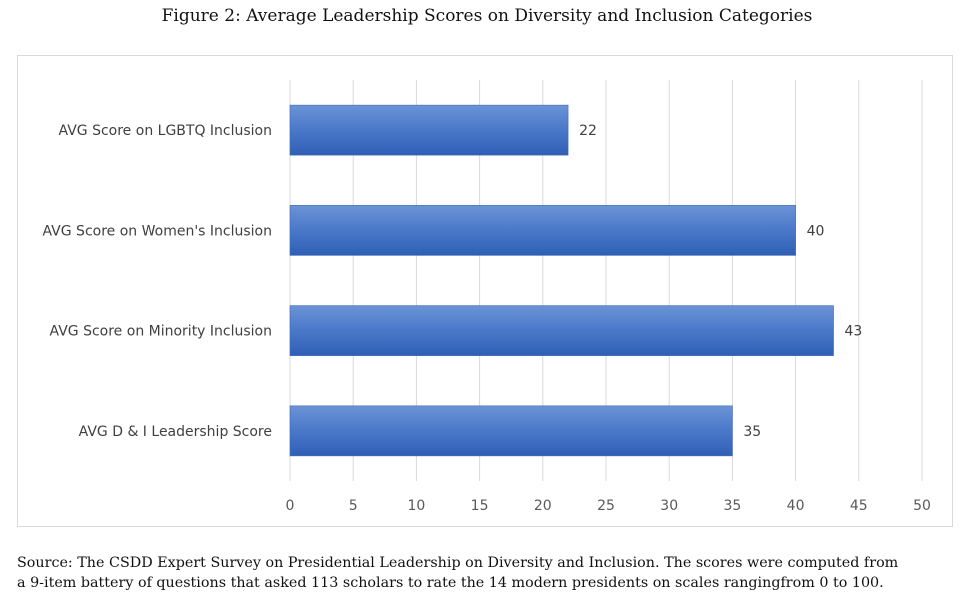 This screenshot has width=974, height=605. Describe the element at coordinates (543, 506) in the screenshot. I see `x-tick-label: 20` at that location.